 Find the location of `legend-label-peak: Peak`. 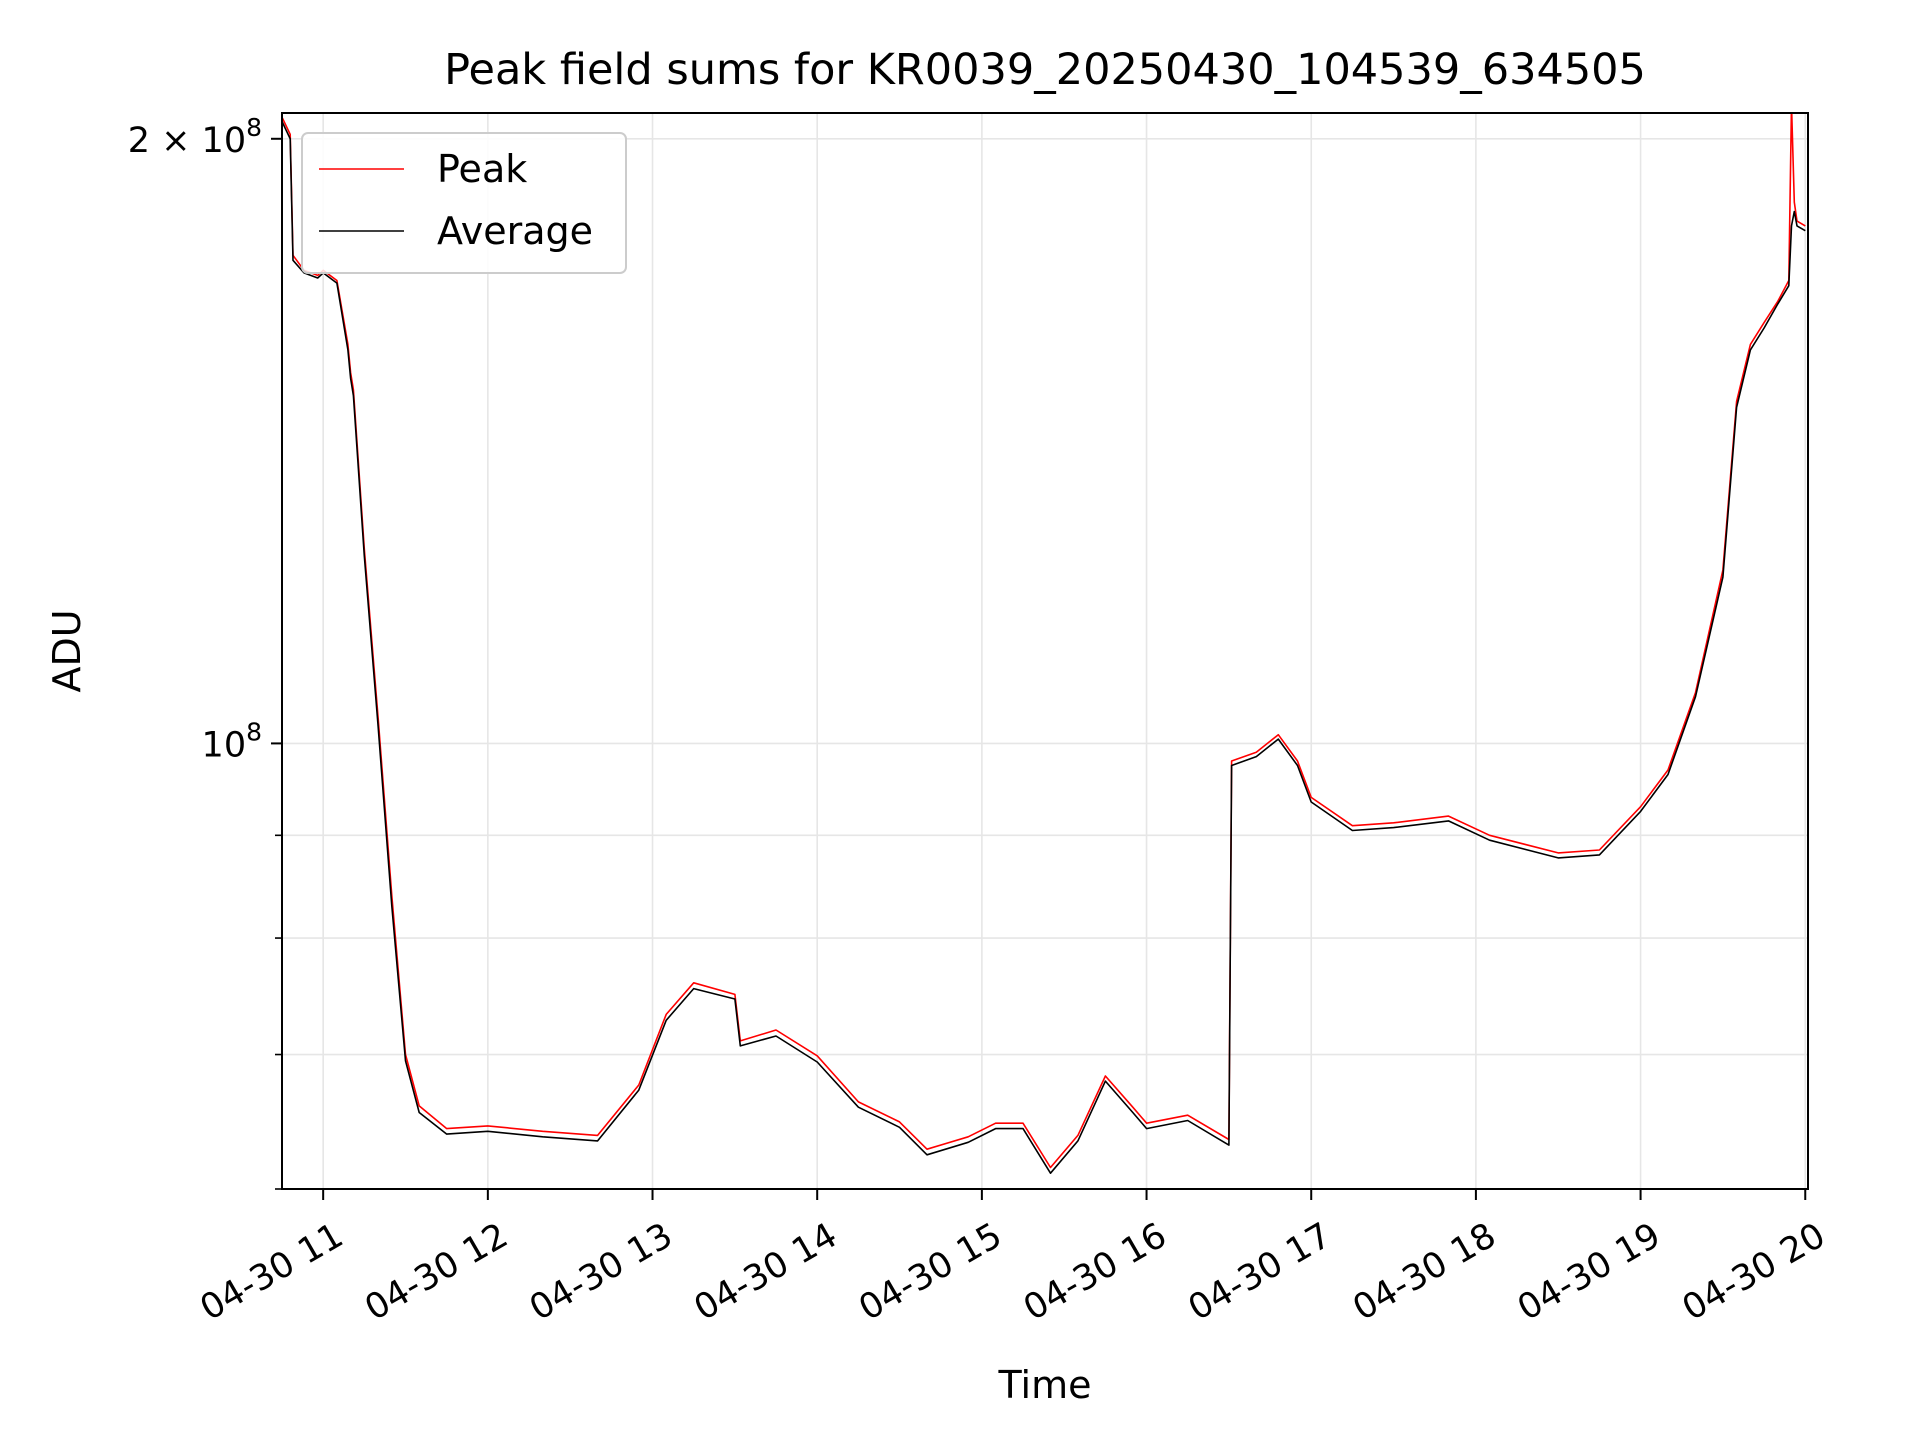

legend-label-peak: Peak is located at coordinates (482, 169).